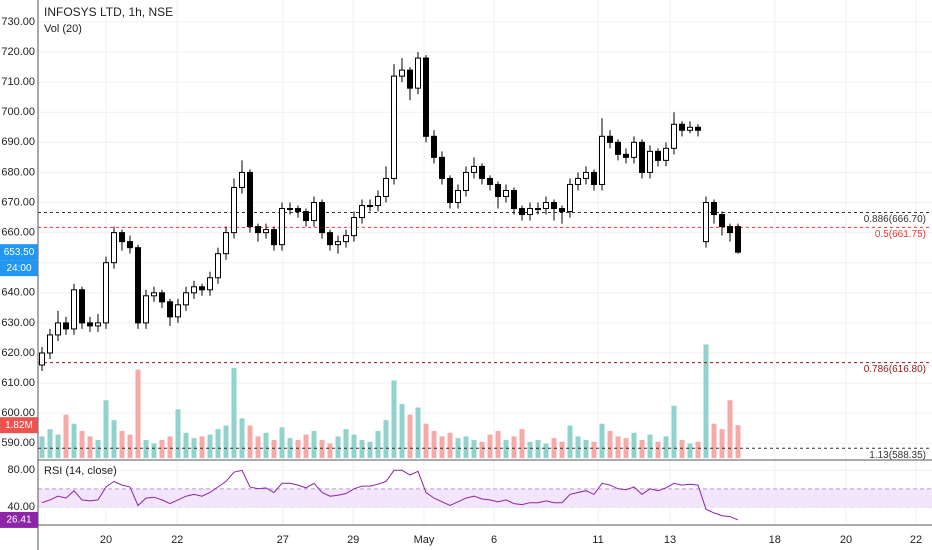 The image size is (932, 550). I want to click on rsi-band, so click(485, 498).